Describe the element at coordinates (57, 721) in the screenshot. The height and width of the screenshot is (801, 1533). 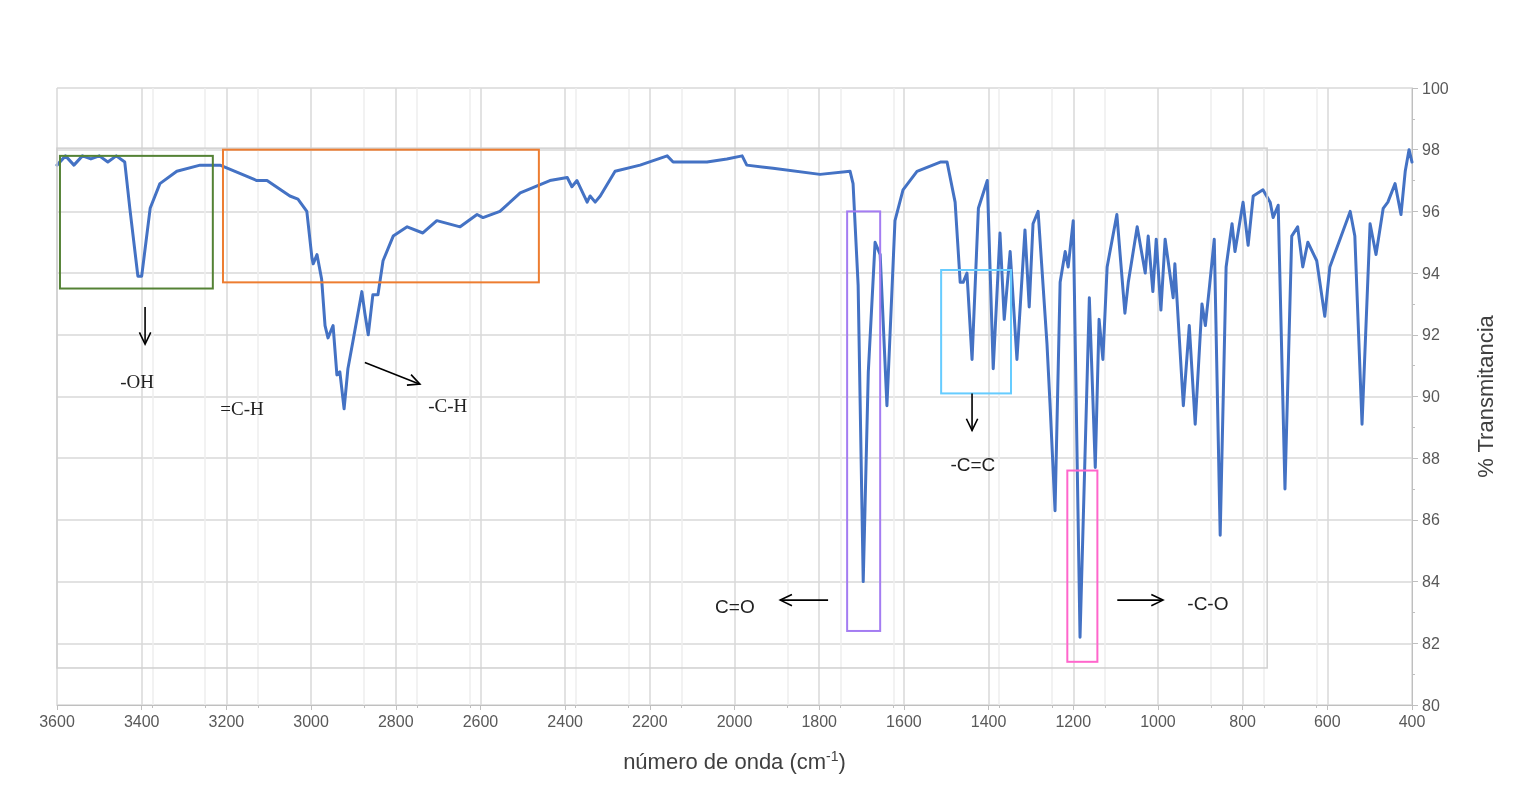
I see `x-tick-label: 3600` at that location.